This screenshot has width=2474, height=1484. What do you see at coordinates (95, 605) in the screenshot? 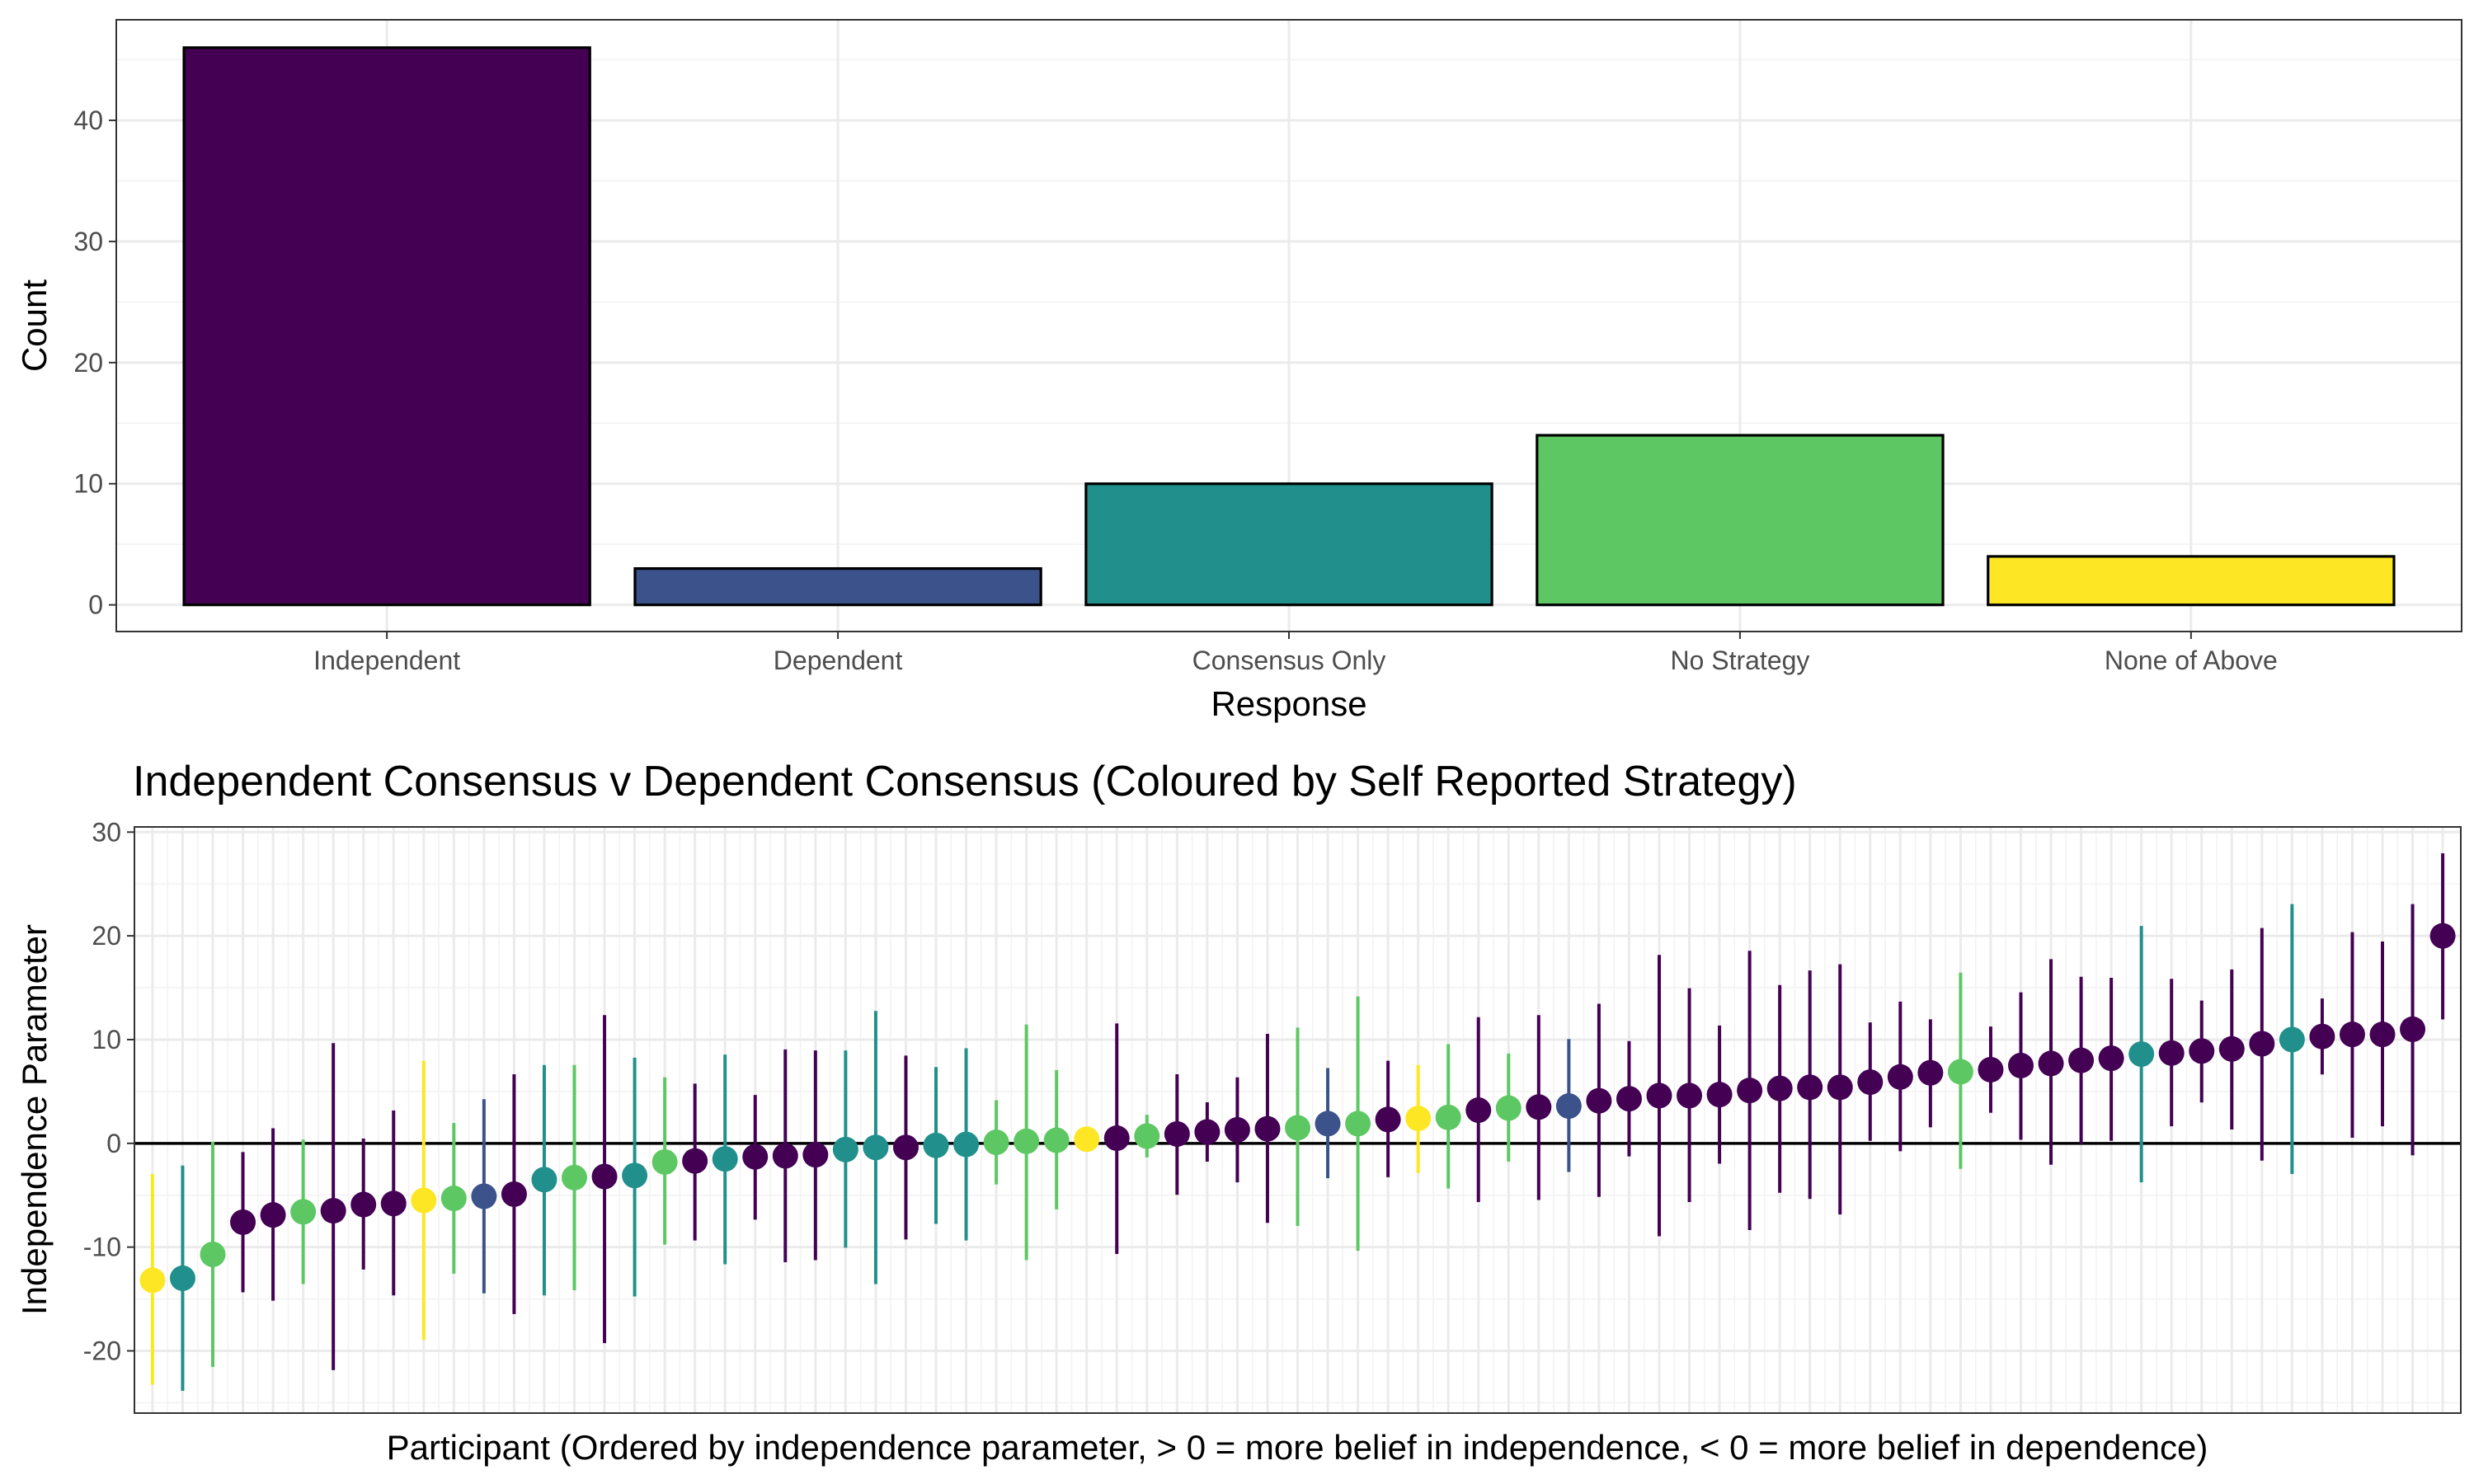
I see `bar-chart-y-tick-label: 0` at bounding box center [95, 605].